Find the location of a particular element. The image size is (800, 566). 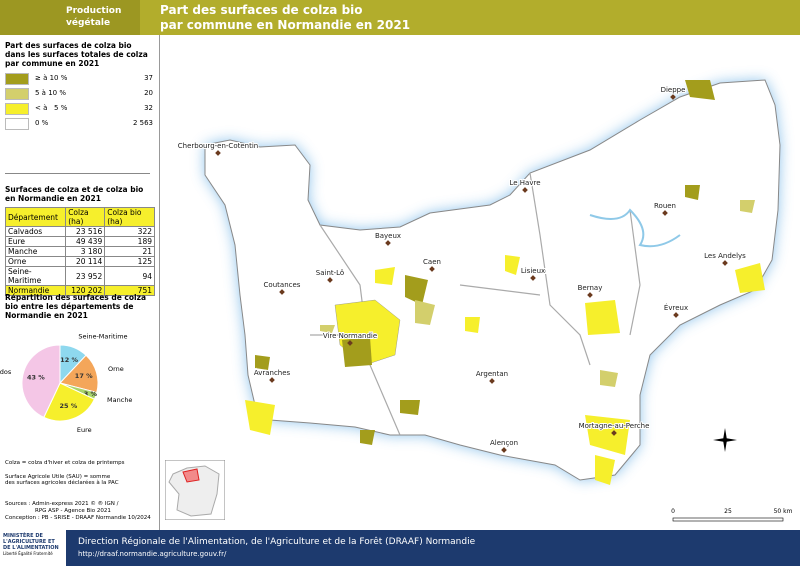

cell: 3 180 is located at coordinates (85, 251).